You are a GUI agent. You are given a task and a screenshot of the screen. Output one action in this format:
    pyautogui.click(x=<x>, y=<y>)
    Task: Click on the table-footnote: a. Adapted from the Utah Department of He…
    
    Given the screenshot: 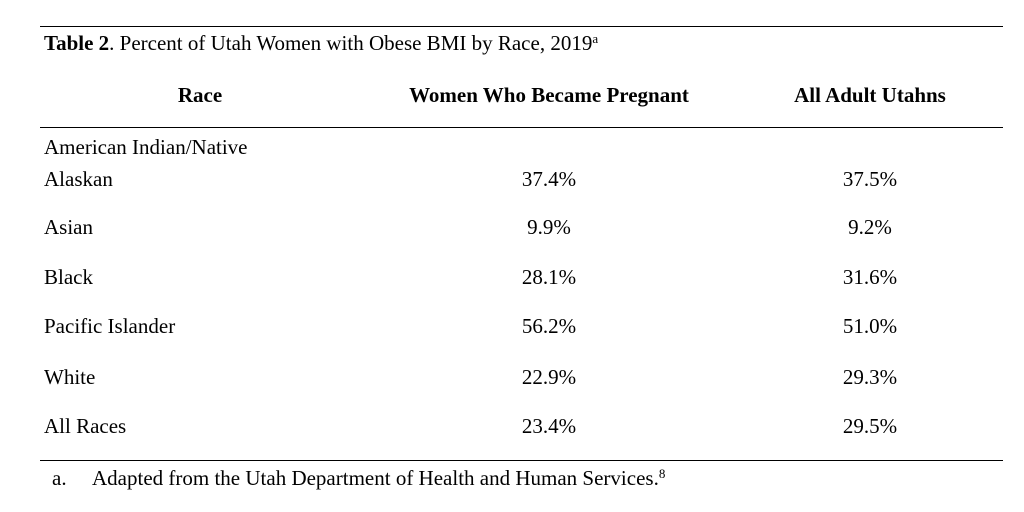 What is the action you would take?
    pyautogui.click(x=358, y=478)
    